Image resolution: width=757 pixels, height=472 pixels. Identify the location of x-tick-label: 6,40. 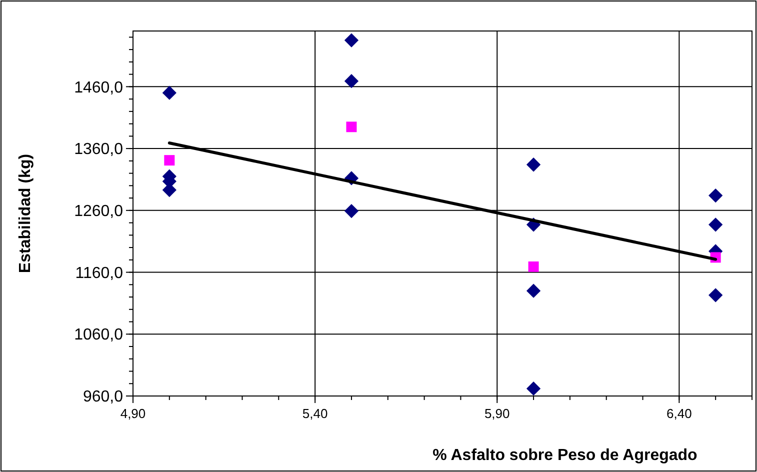
(679, 413).